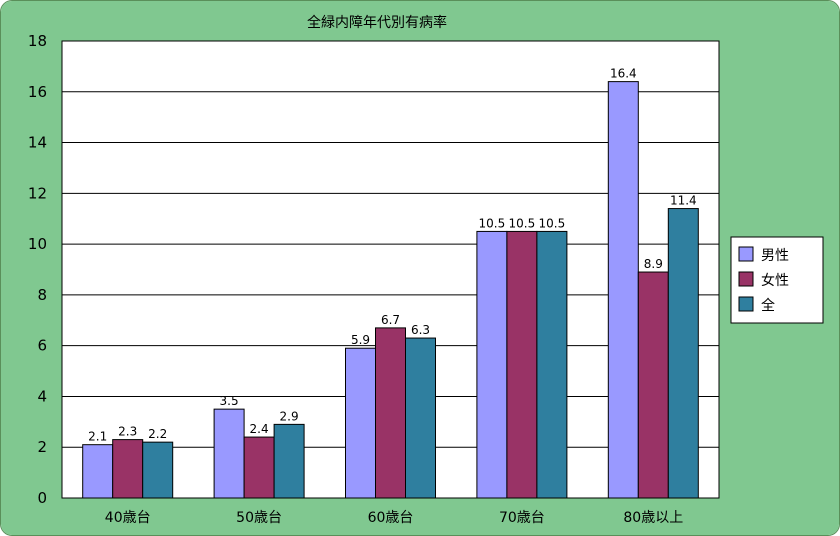 This screenshot has width=840, height=536. I want to click on y-tick-label: 12, so click(37, 193).